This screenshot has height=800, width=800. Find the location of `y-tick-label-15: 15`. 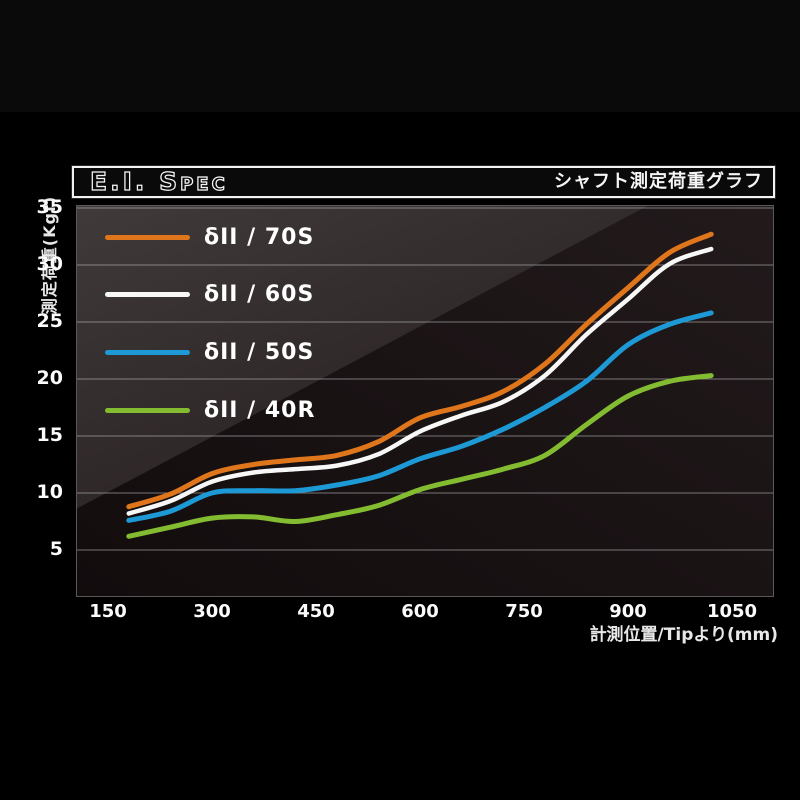

y-tick-label-15: 15 is located at coordinates (49, 435).